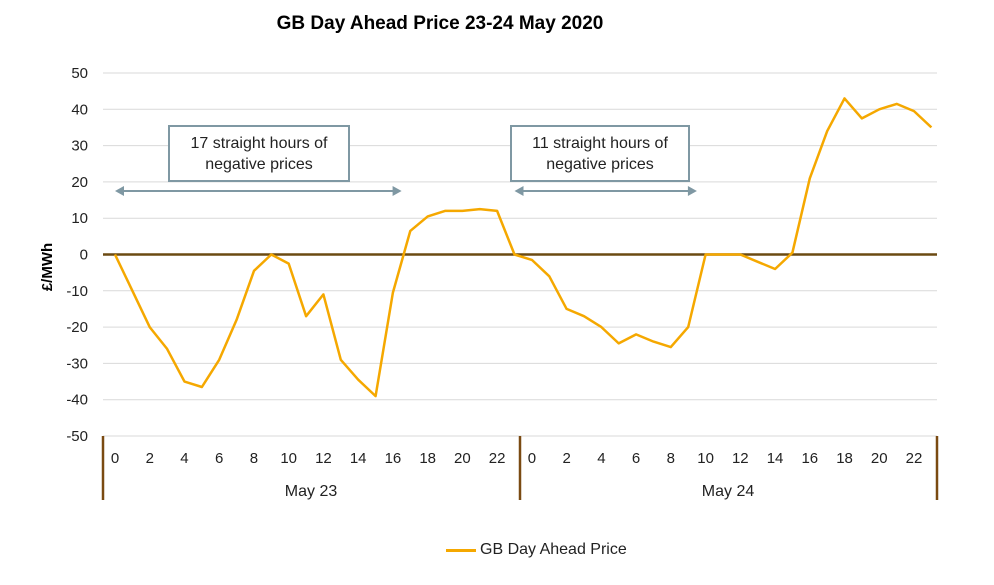 This screenshot has height=585, width=994. What do you see at coordinates (79, 109) in the screenshot?
I see `y-tick-label: 40` at bounding box center [79, 109].